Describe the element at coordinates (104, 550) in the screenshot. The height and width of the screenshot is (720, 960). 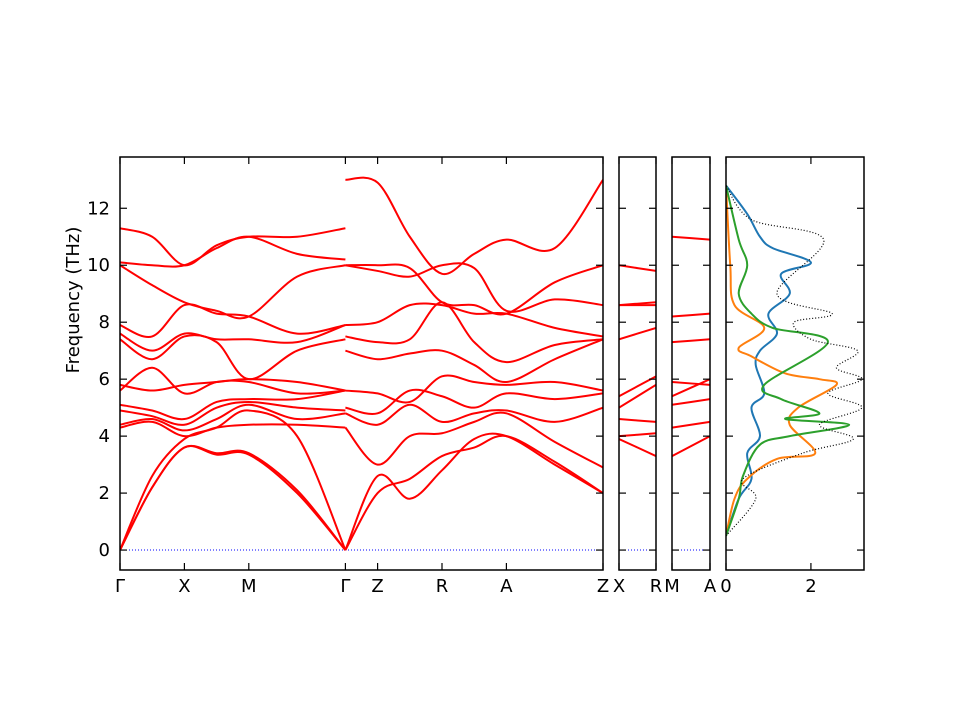
I see `y-tick-label: 0` at that location.